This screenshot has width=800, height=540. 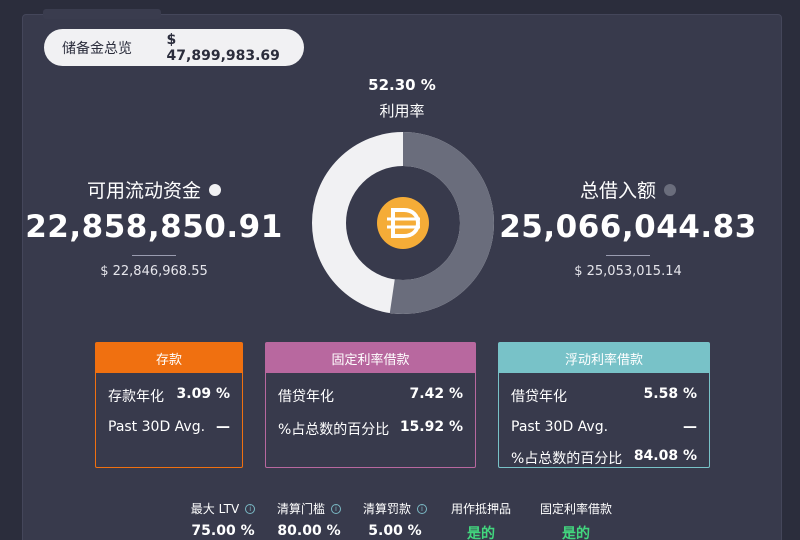 What do you see at coordinates (223, 427) in the screenshot?
I see `deposit-30d-value: —` at bounding box center [223, 427].